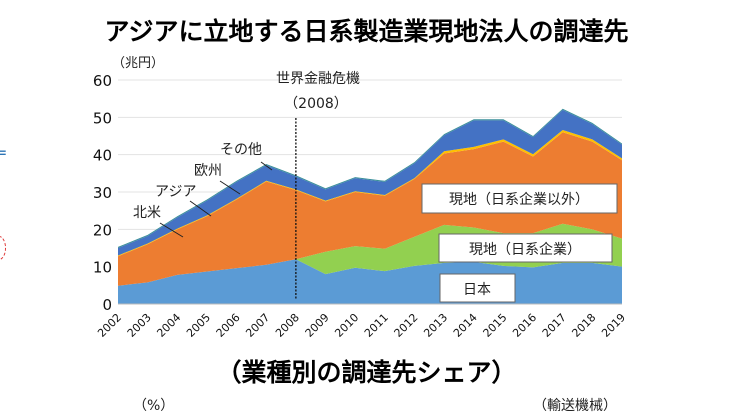 This screenshot has width=733, height=415. What do you see at coordinates (554, 325) in the screenshot?
I see `x-tick-label: 2017` at bounding box center [554, 325].